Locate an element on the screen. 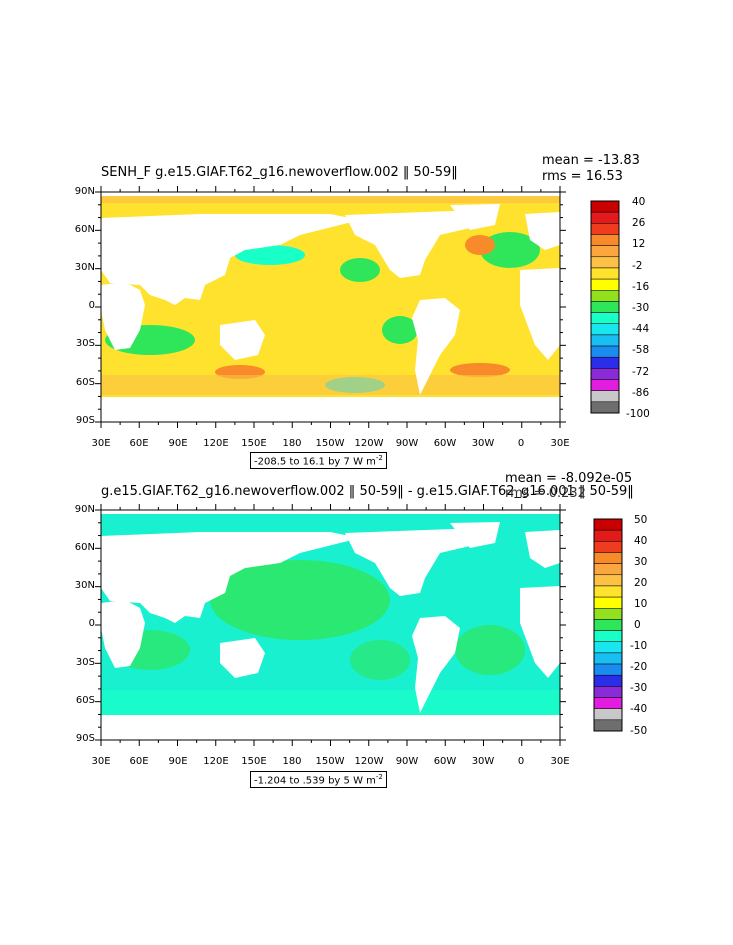  colorbar-1-label: 26 is located at coordinates (639, 223).